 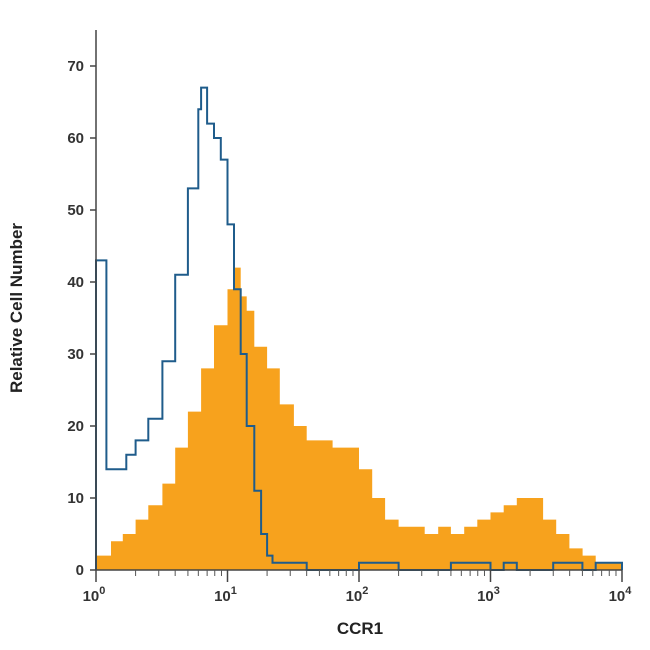 What do you see at coordinates (357, 595) in the screenshot?
I see `x-tick-label: 10²` at bounding box center [357, 595].